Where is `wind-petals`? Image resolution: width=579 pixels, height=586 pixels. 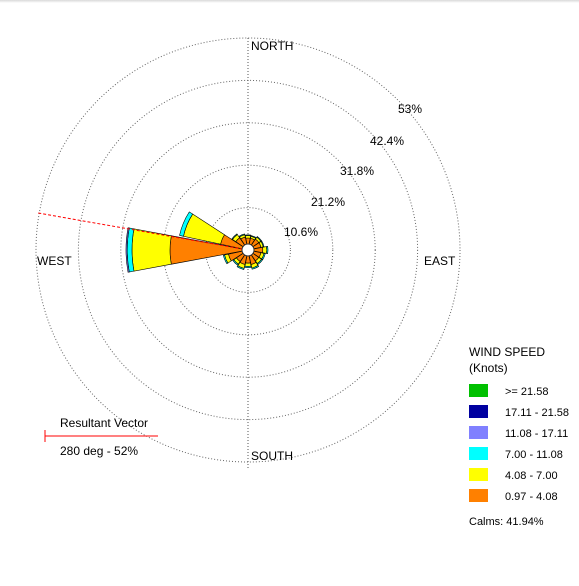
wind-petals is located at coordinates (197, 242).